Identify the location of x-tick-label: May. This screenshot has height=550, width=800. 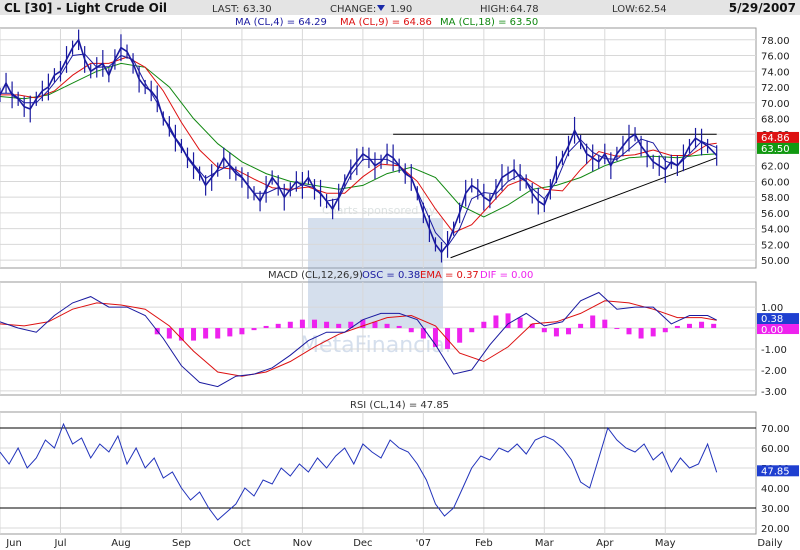
(665, 543).